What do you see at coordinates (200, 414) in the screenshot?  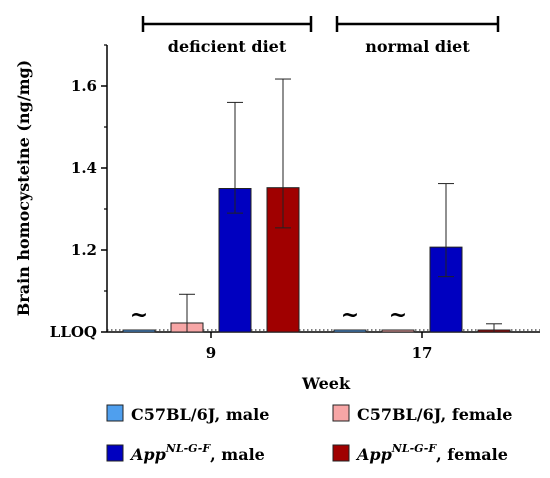 I see `legend-label: C57BL/6J, male` at bounding box center [200, 414].